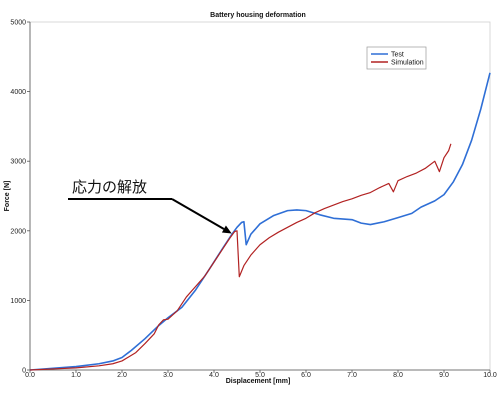  What do you see at coordinates (76, 375) in the screenshot?
I see `x-tick-label: 1.0` at bounding box center [76, 375].